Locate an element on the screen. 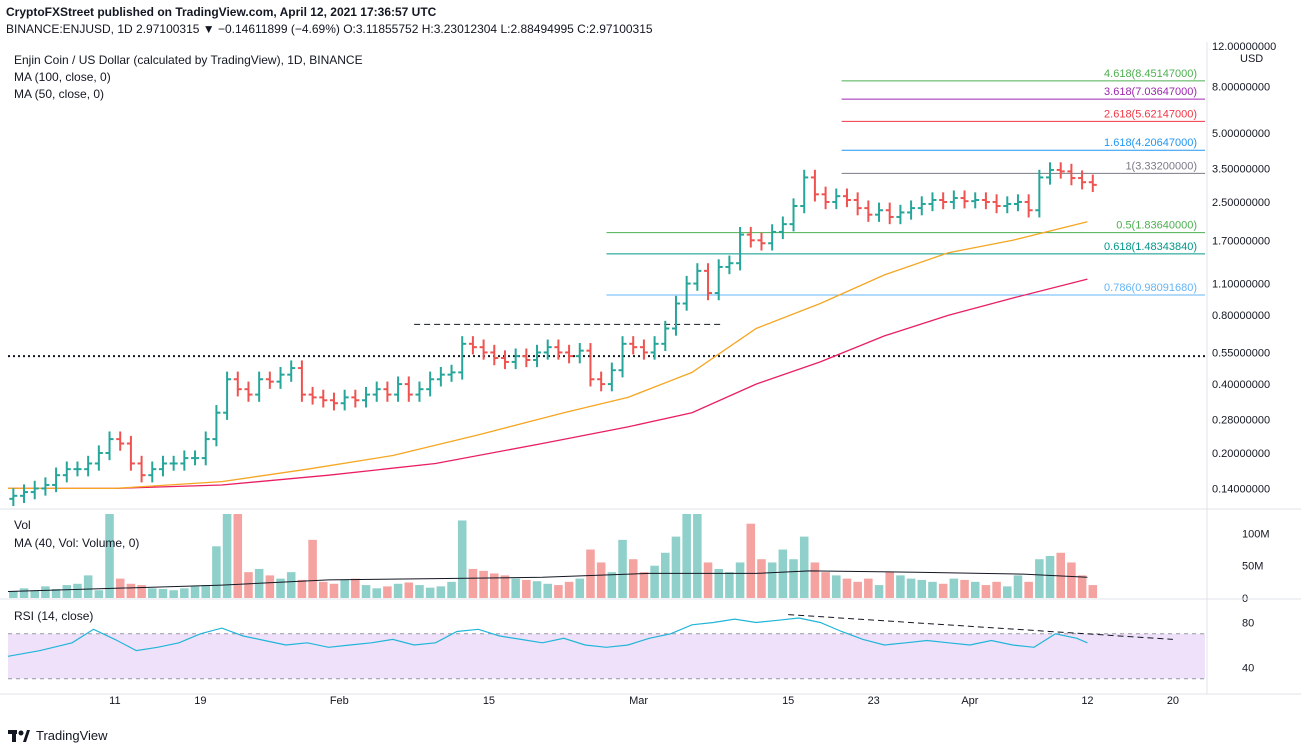 Image resolution: width=1301 pixels, height=755 pixels. ma100-legend: MA (100, close, 0) is located at coordinates (62, 77).